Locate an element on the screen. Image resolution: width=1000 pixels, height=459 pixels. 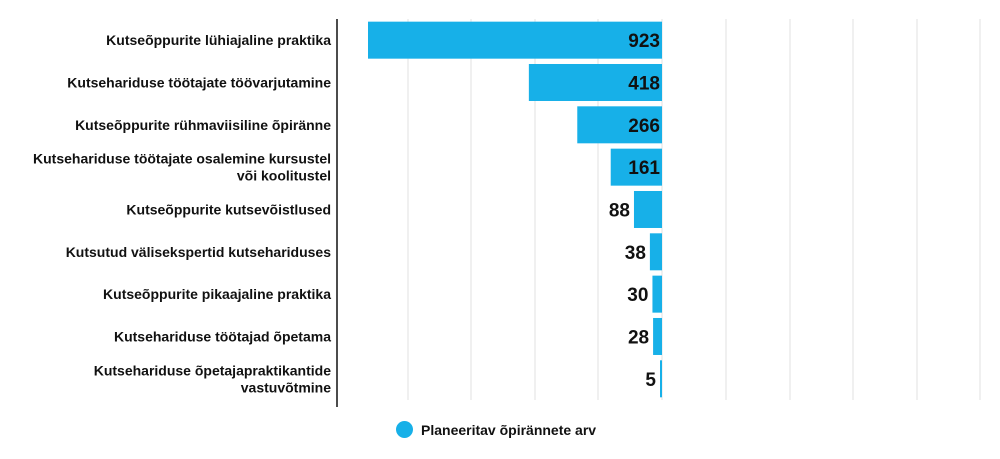
category-label-line: Kutseõppurite rühmaviisiline õpiränne is located at coordinates (203, 125).